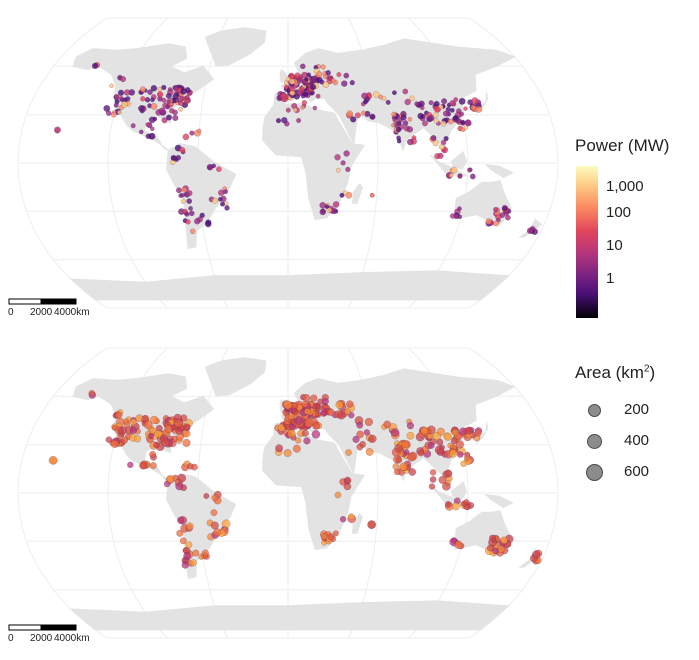  I want to click on size-dot-medium, so click(594, 441).